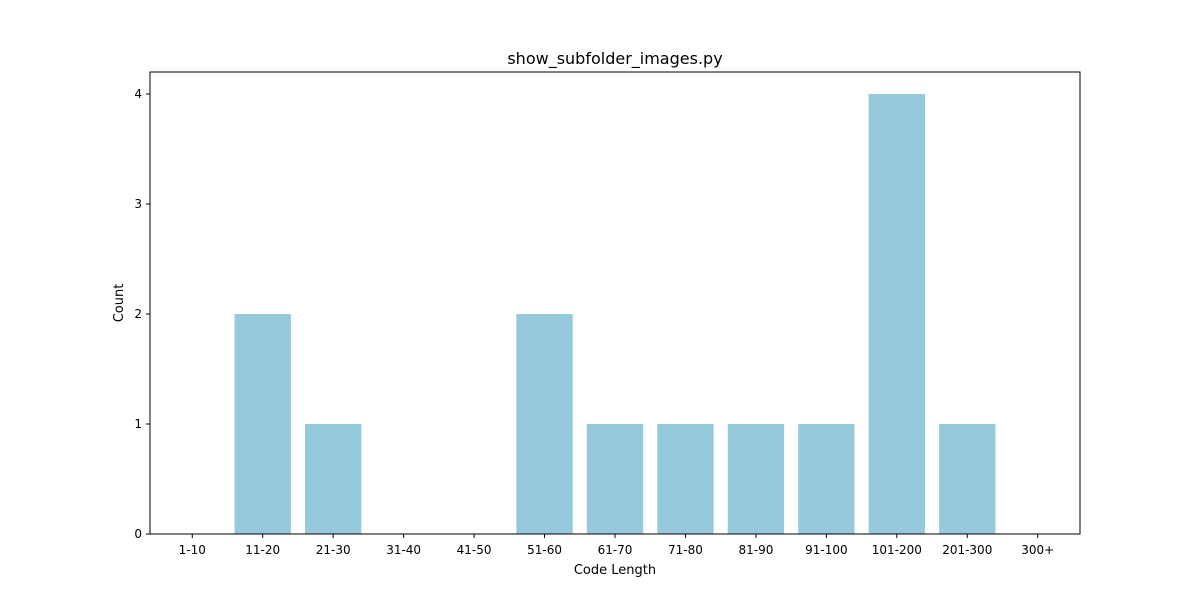 The image size is (1200, 600). Describe the element at coordinates (897, 550) in the screenshot. I see `x-tick-label: 101-200` at that location.